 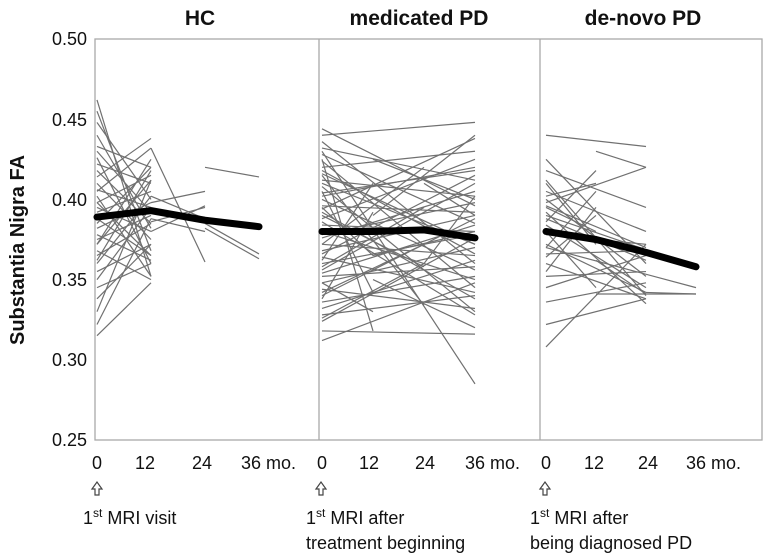 I want to click on annotation-de-novo-pd-num: 1, so click(x=535, y=518).